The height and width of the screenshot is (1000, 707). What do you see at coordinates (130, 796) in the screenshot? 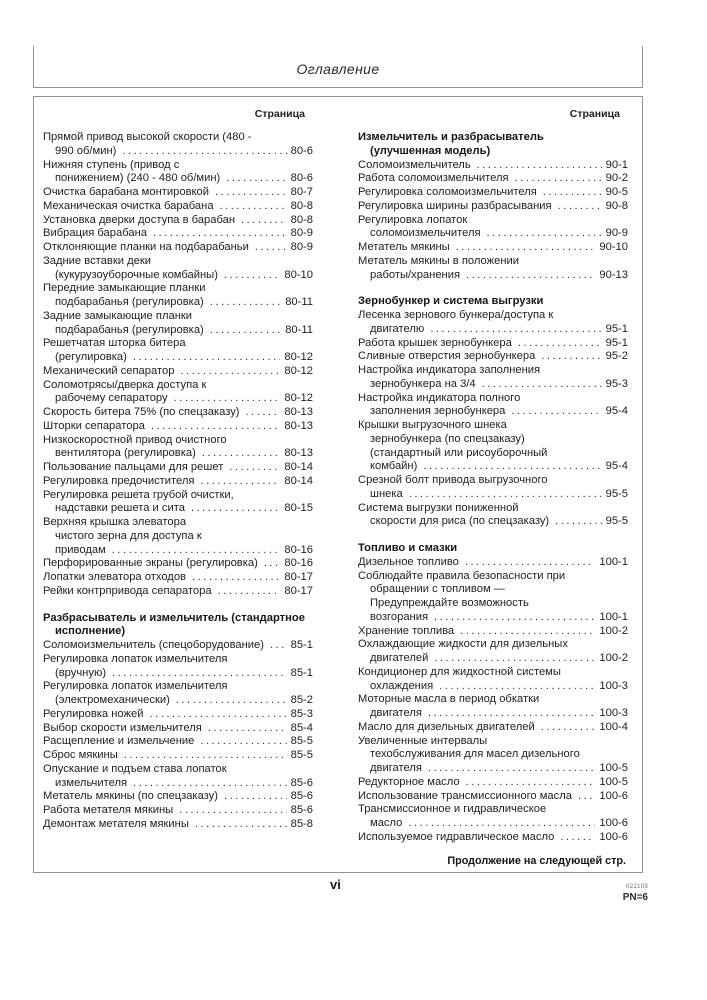
I see `toc-entry-text: Метатель мякины (по спецзаказу)` at bounding box center [130, 796].